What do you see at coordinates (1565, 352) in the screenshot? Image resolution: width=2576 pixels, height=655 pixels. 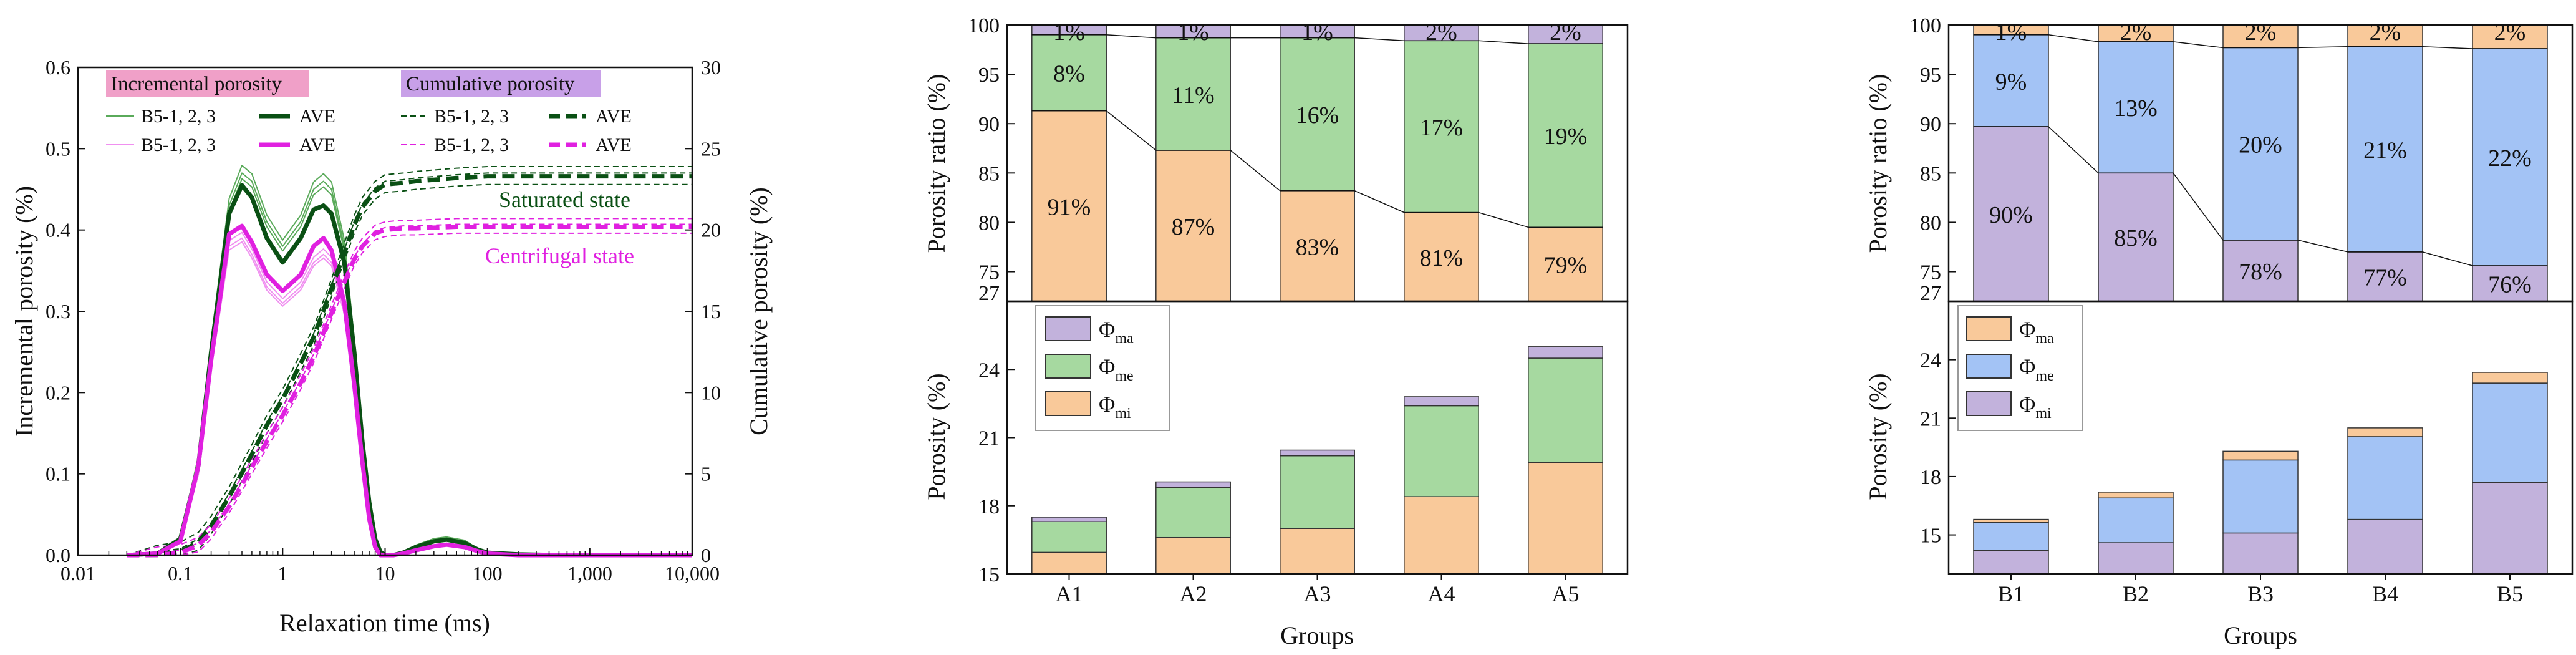 I see `porosity-bar-Φma-A5` at bounding box center [1565, 352].